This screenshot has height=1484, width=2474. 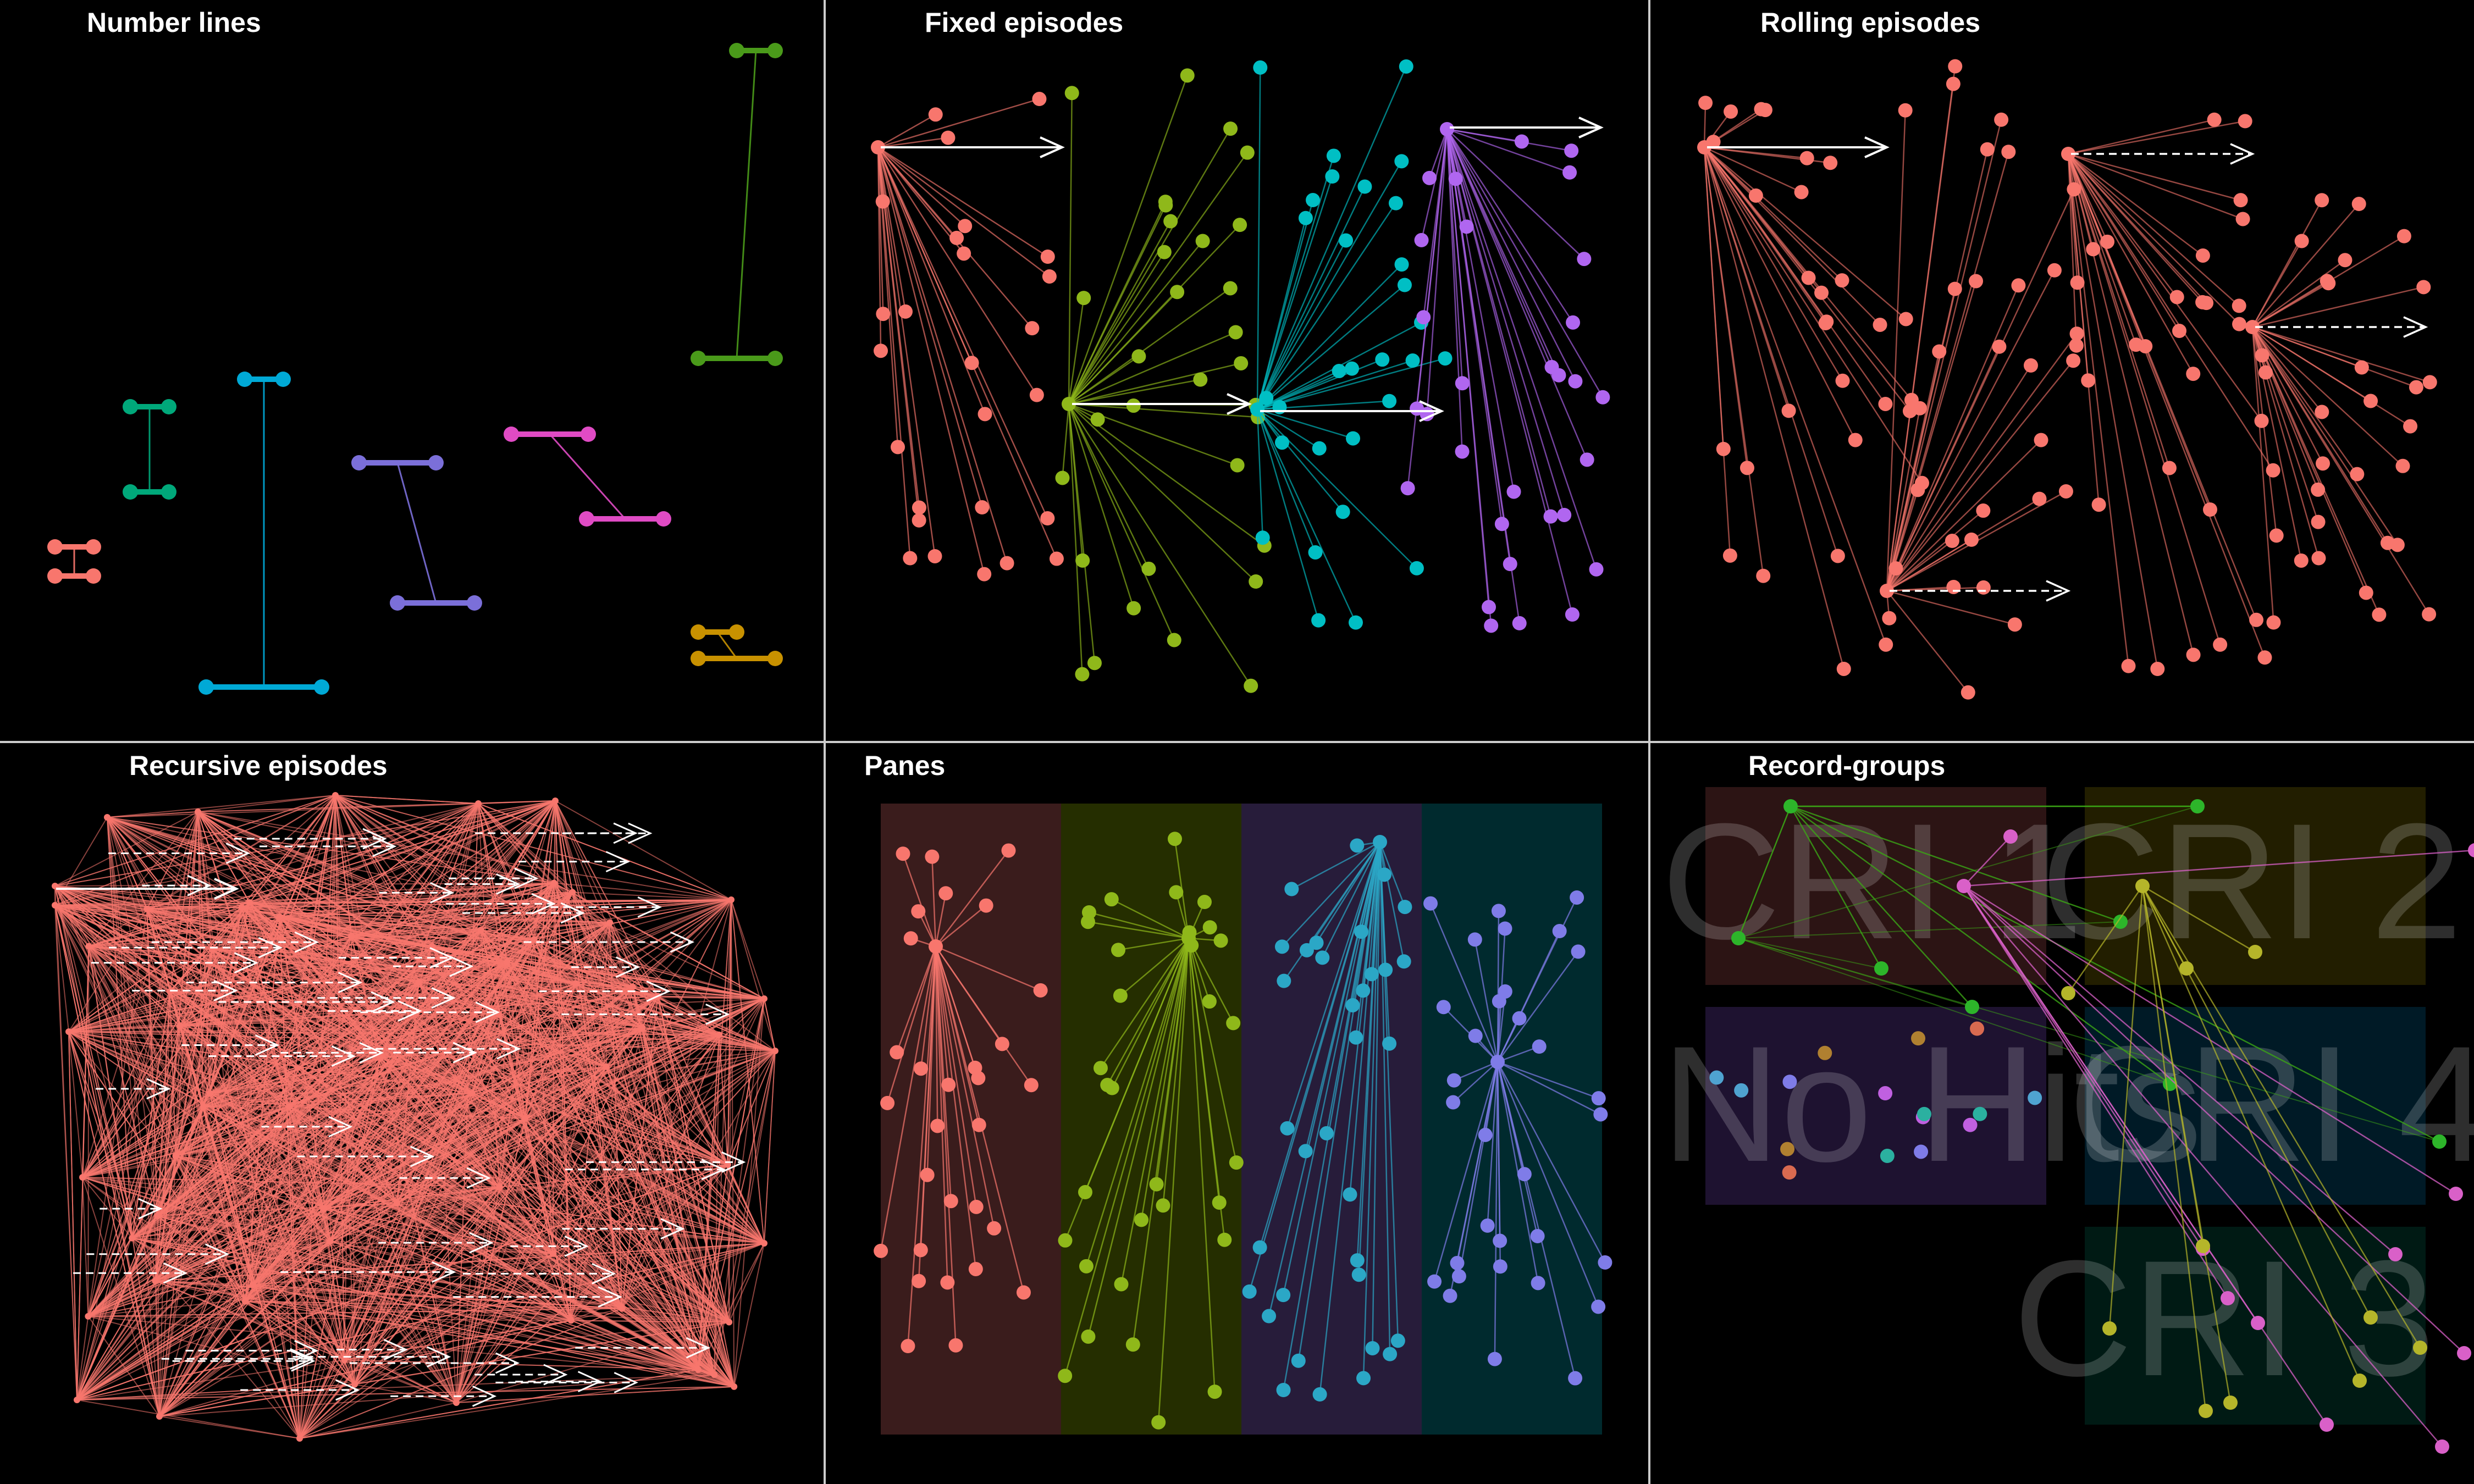 What do you see at coordinates (905, 765) in the screenshot?
I see `panel-title: Panes` at bounding box center [905, 765].